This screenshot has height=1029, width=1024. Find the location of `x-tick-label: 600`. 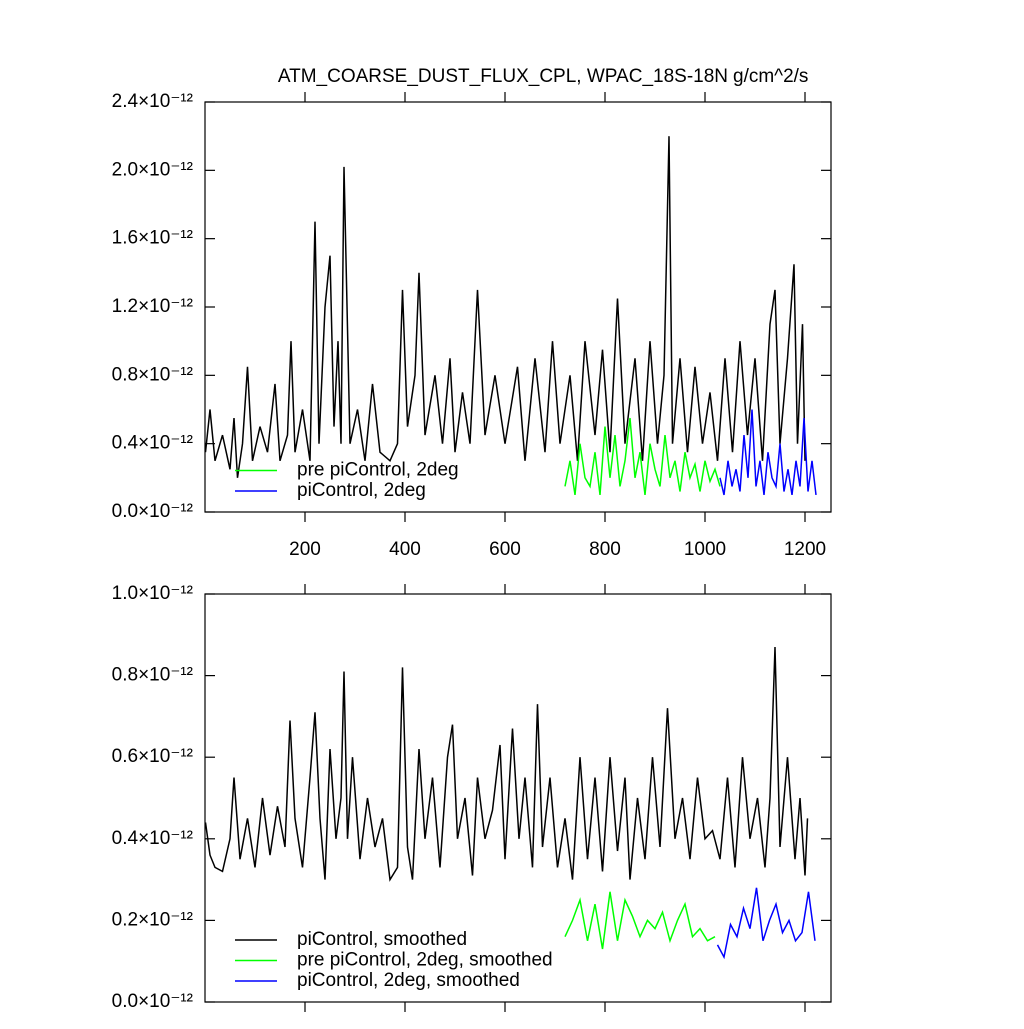

x-tick-label: 600 is located at coordinates (505, 549).